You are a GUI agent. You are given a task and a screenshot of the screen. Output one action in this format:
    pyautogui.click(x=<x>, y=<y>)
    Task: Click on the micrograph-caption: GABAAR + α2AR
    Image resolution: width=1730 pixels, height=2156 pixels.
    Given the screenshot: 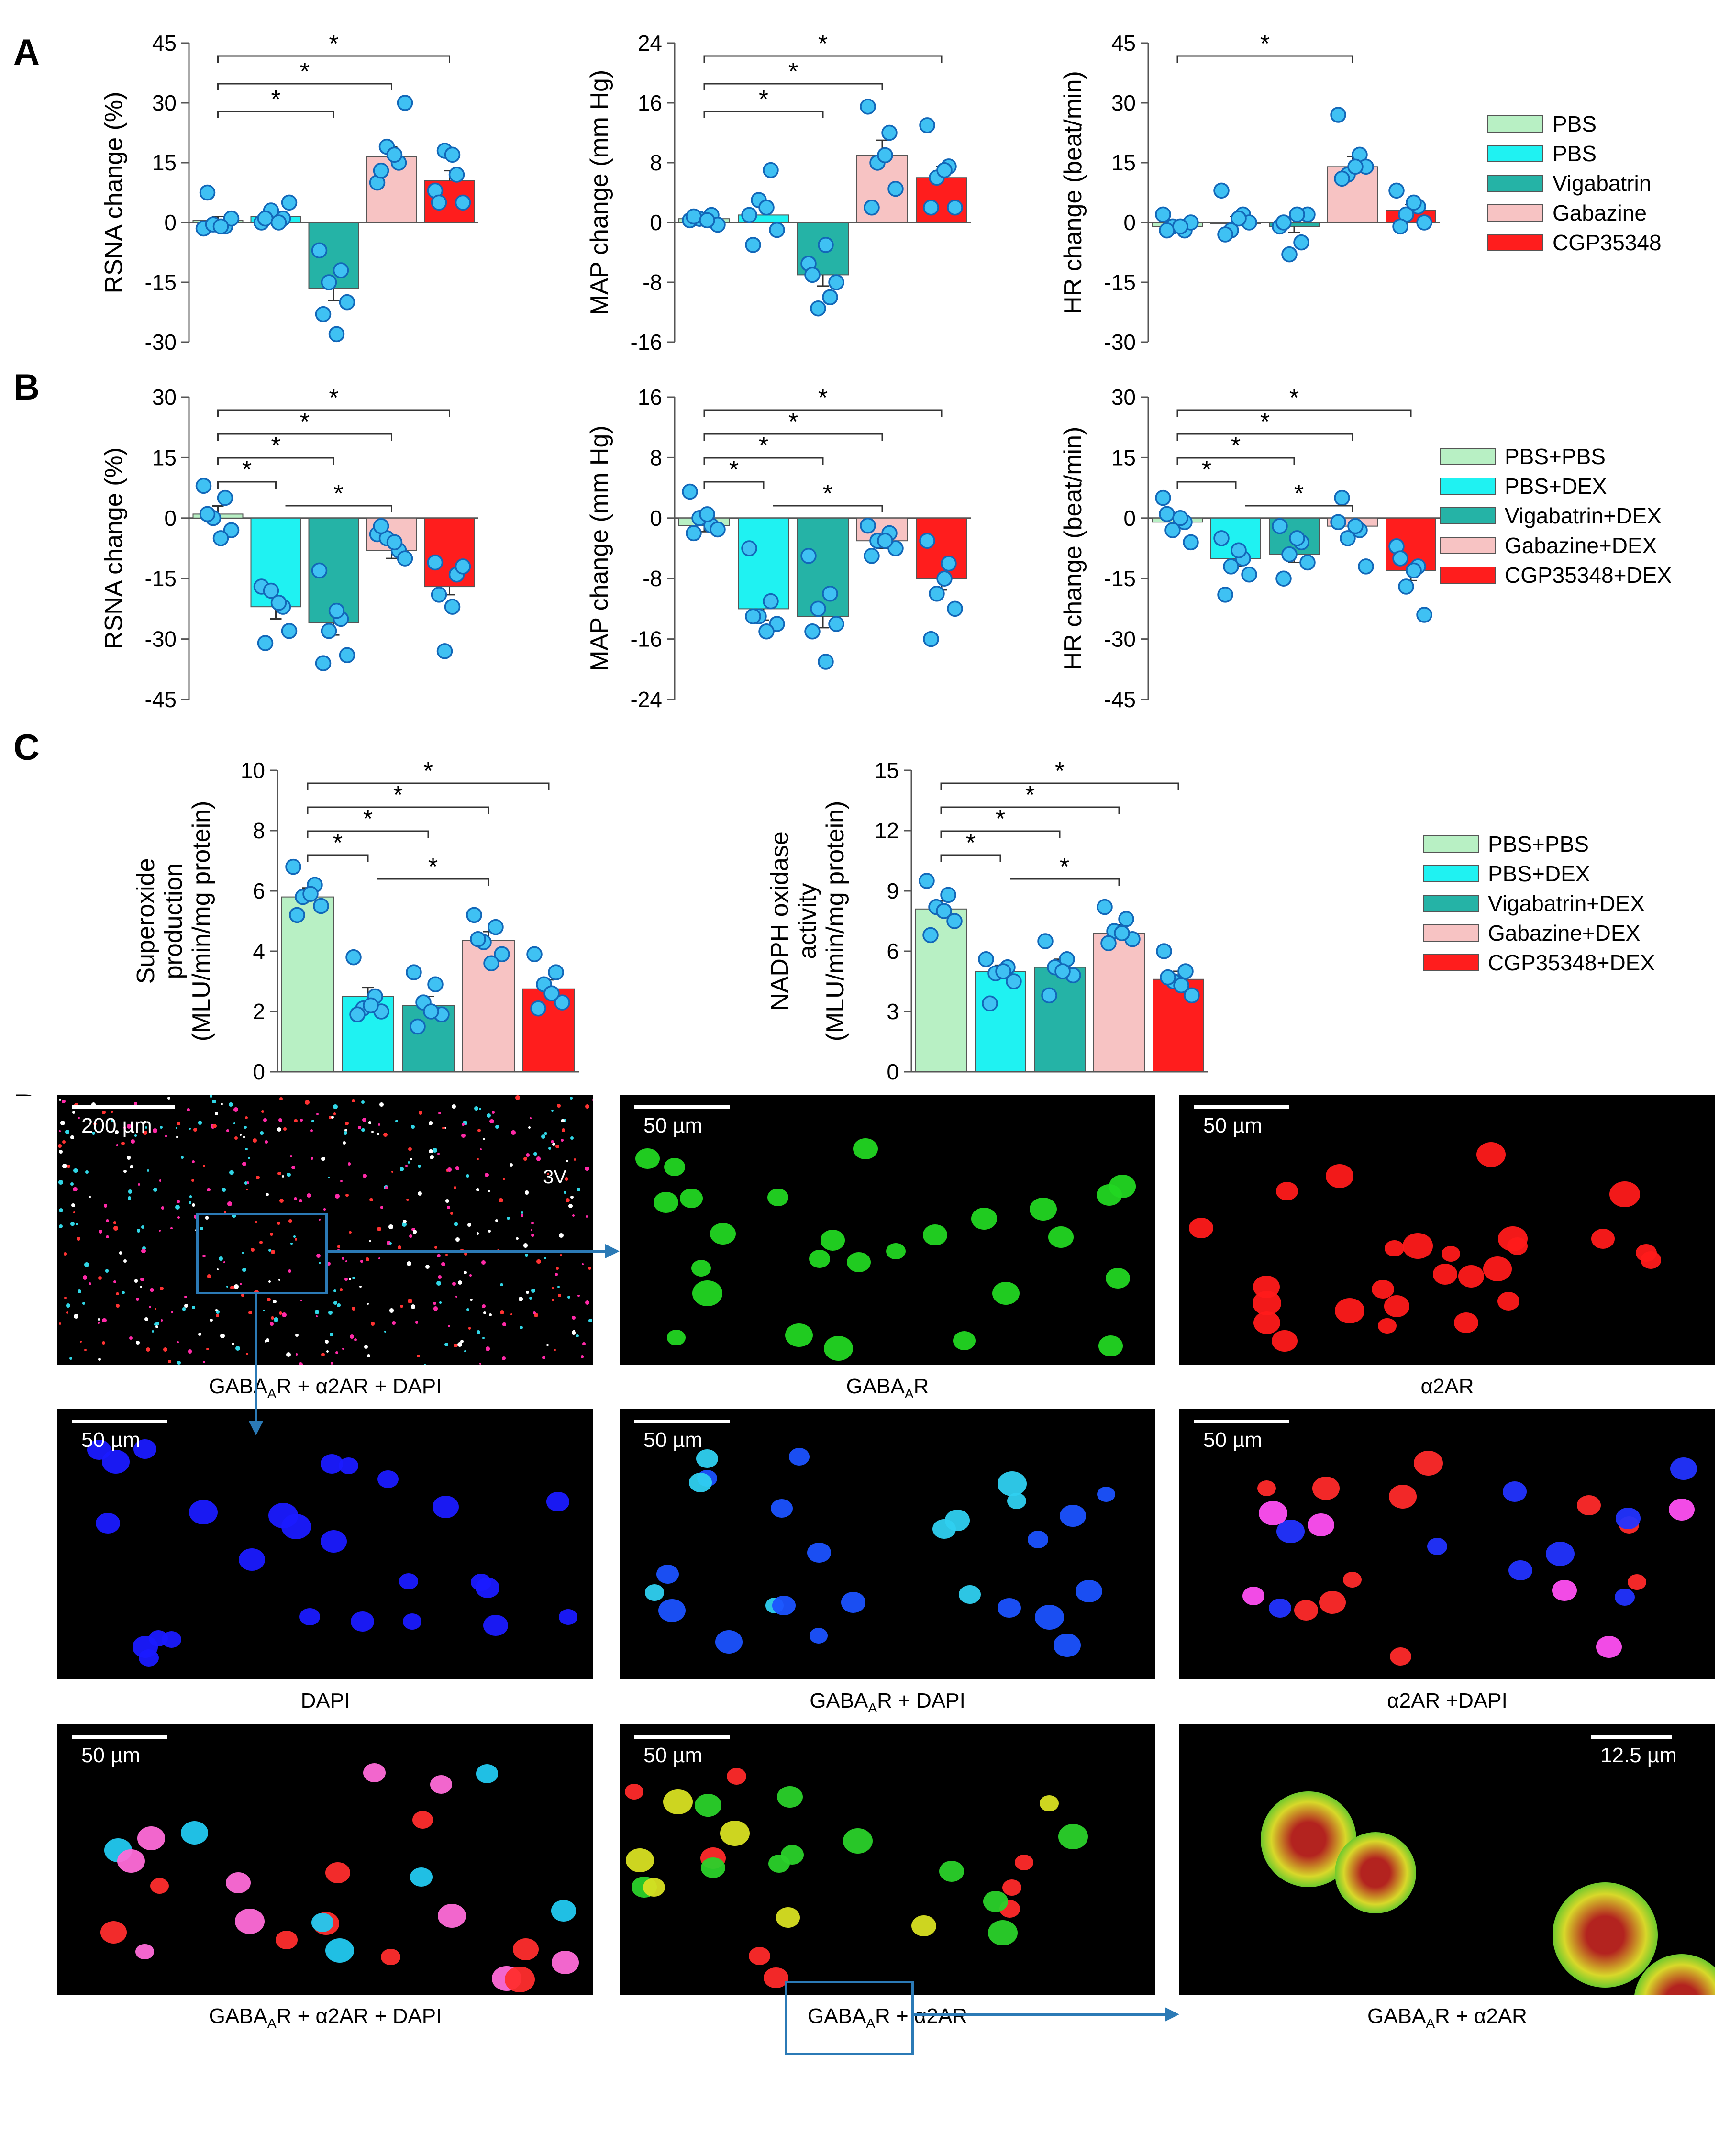 What is the action you would take?
    pyautogui.click(x=887, y=2017)
    